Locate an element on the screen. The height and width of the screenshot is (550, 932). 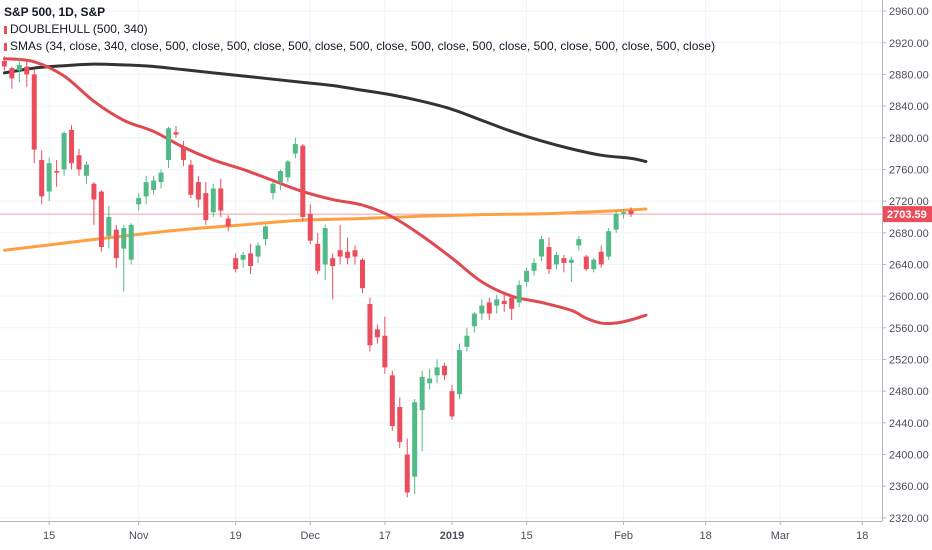
y-axis-tick-label: 2480.00 is located at coordinates (909, 392).